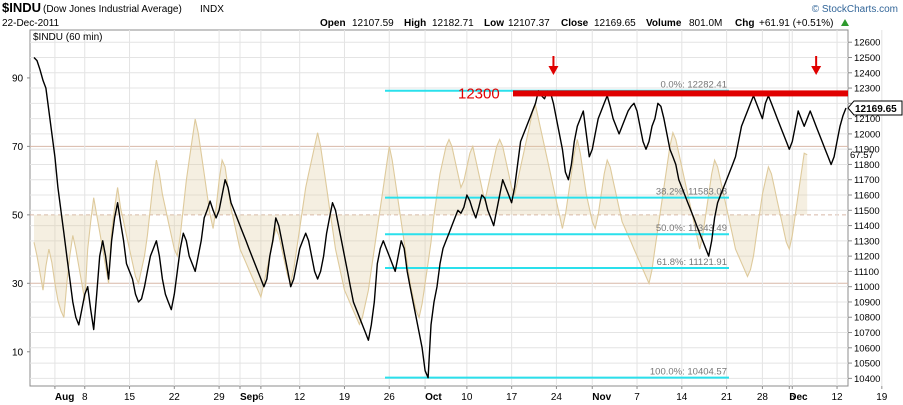 The width and height of the screenshot is (903, 405). I want to click on time-tick-label: 28, so click(763, 397).